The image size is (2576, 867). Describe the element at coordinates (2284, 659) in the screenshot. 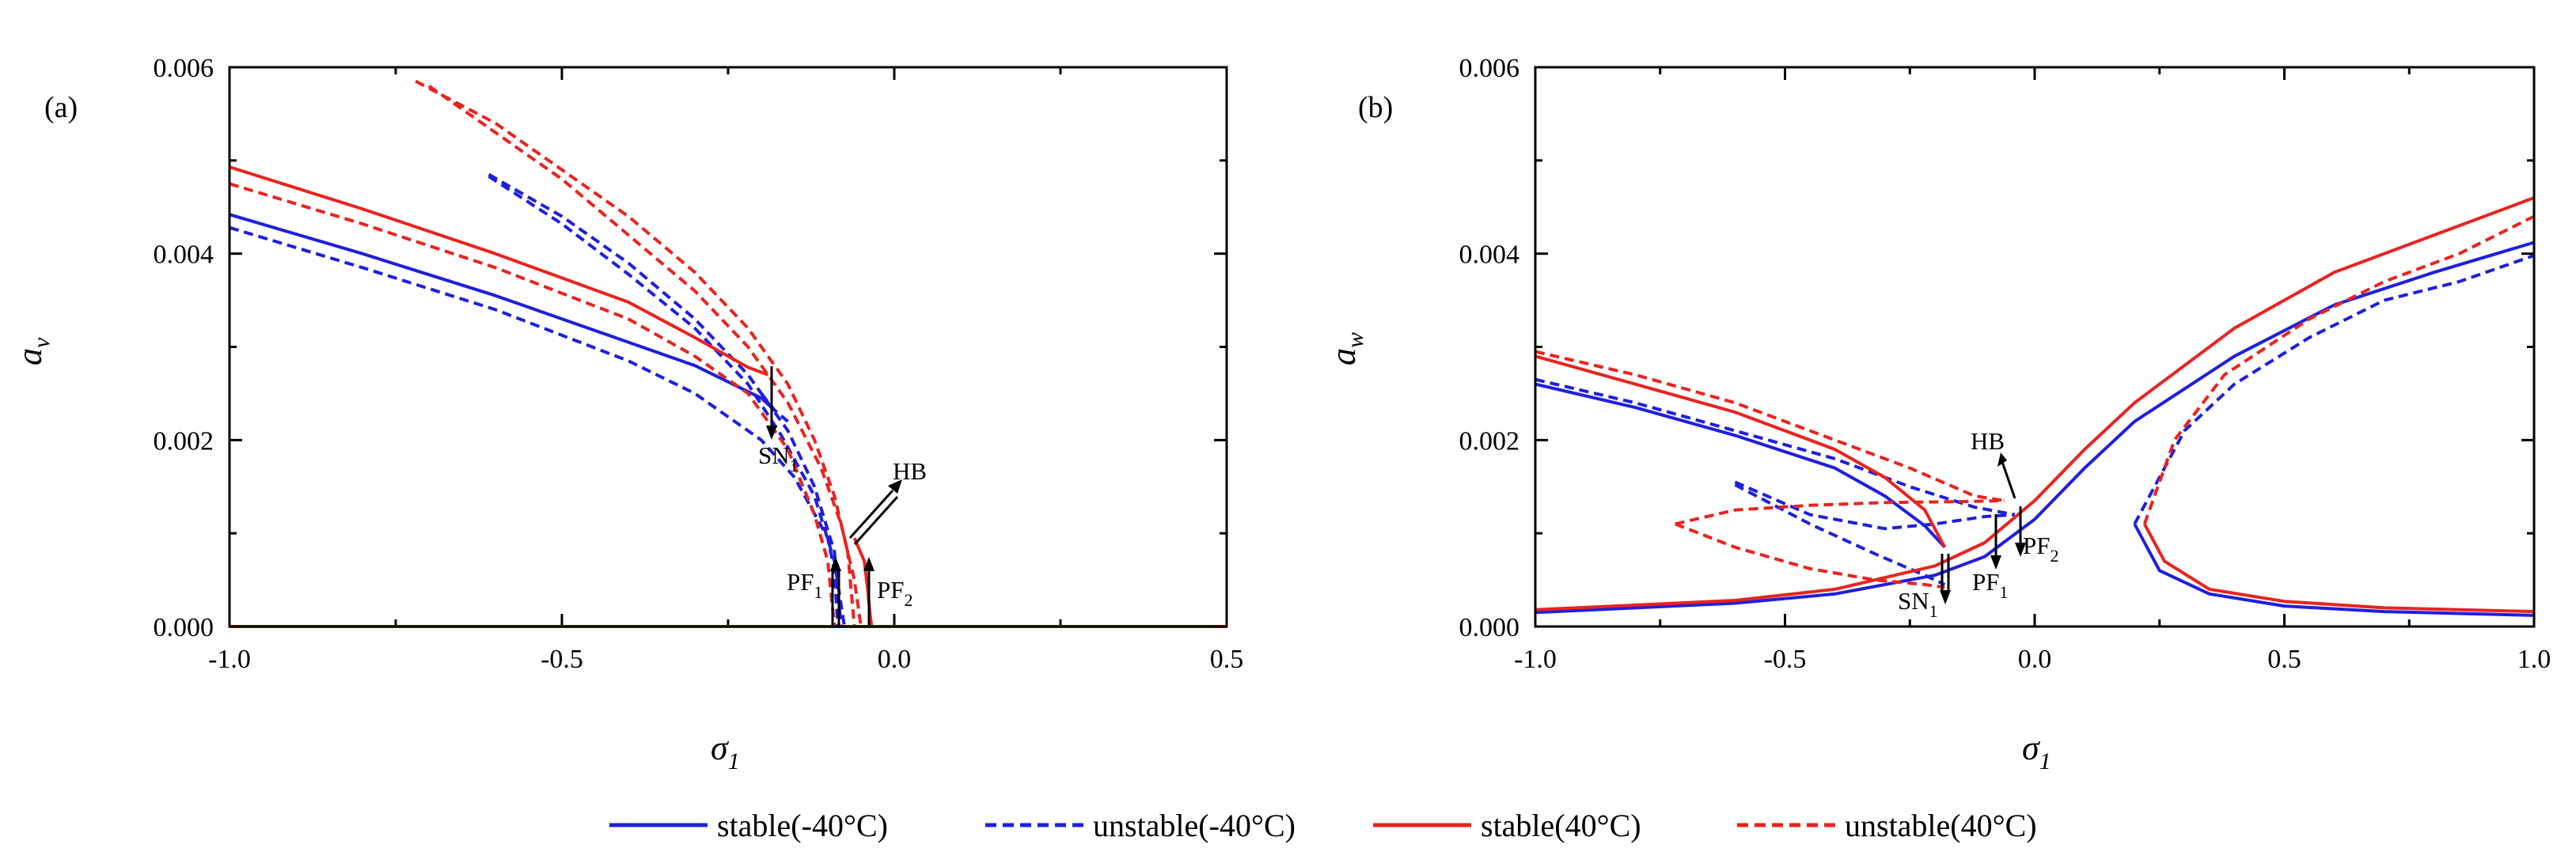

I see `panel-b-xtick-label: 0.5` at that location.